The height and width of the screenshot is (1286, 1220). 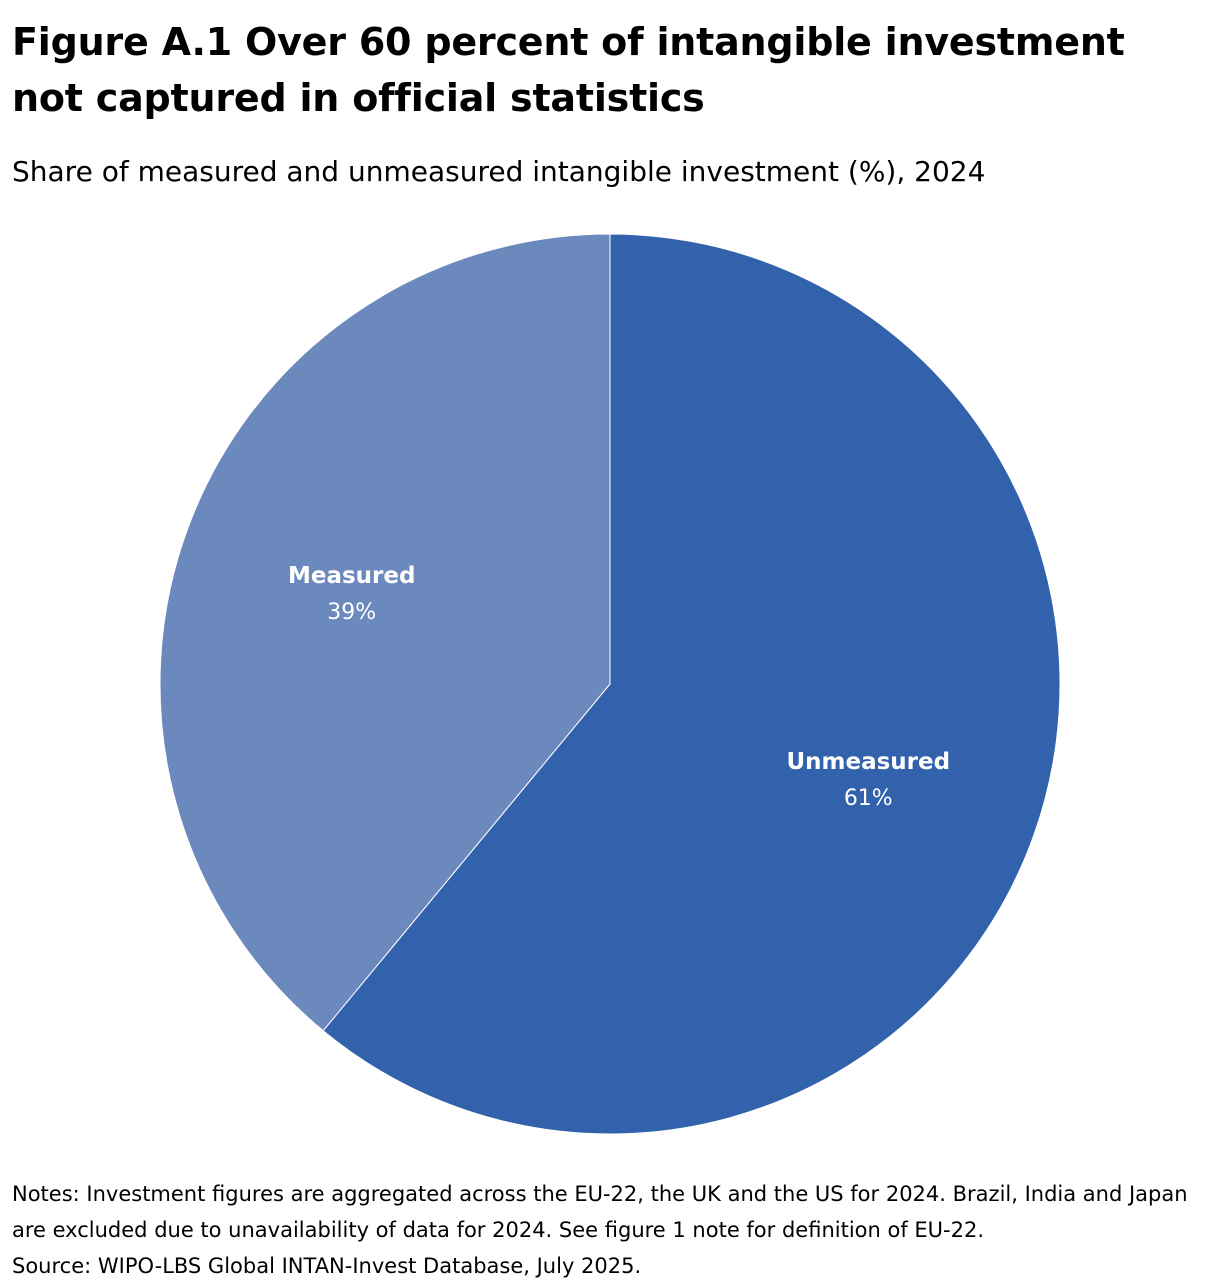 What do you see at coordinates (868, 798) in the screenshot?
I see `slice-value-unmeasured: 61%` at bounding box center [868, 798].